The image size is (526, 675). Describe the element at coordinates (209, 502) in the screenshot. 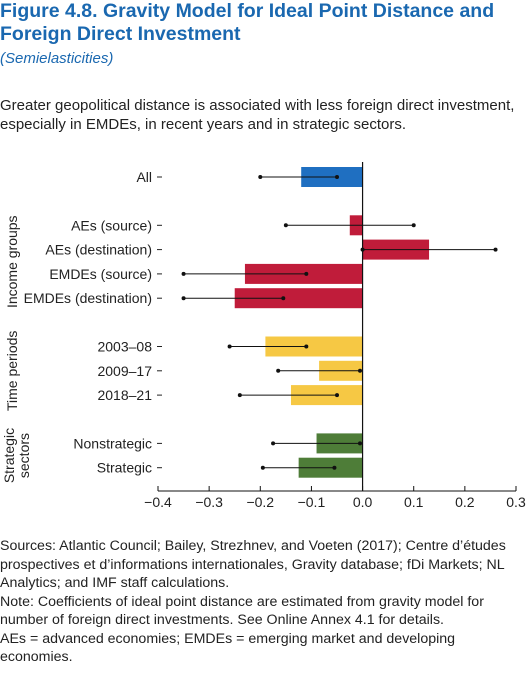

I see `x-tick-label: −0.3` at that location.